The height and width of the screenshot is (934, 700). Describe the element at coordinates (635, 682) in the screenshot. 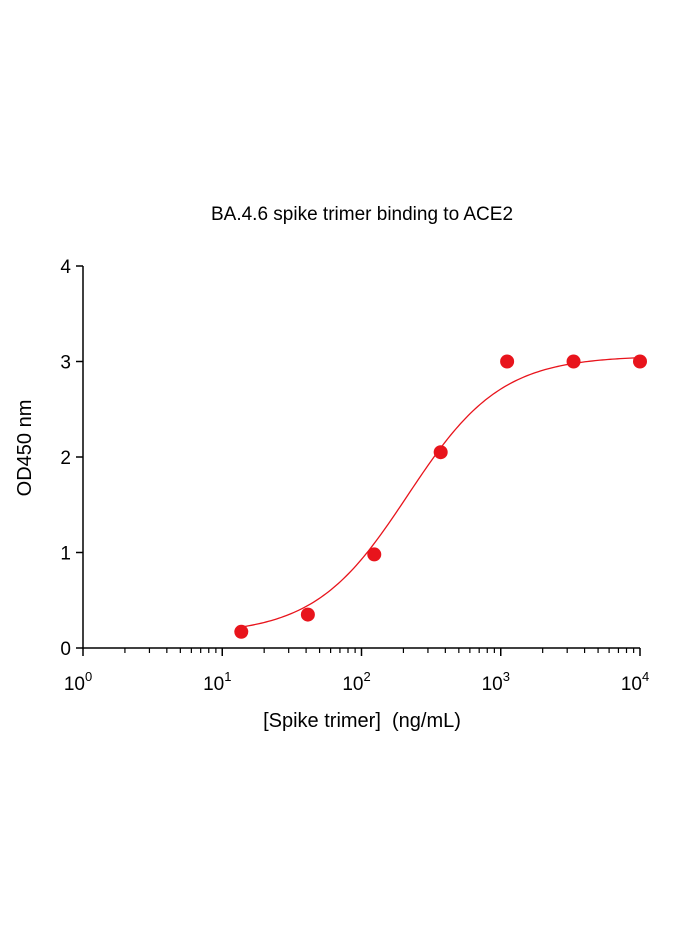

I see `x-tick-label-4: 10⁴` at that location.